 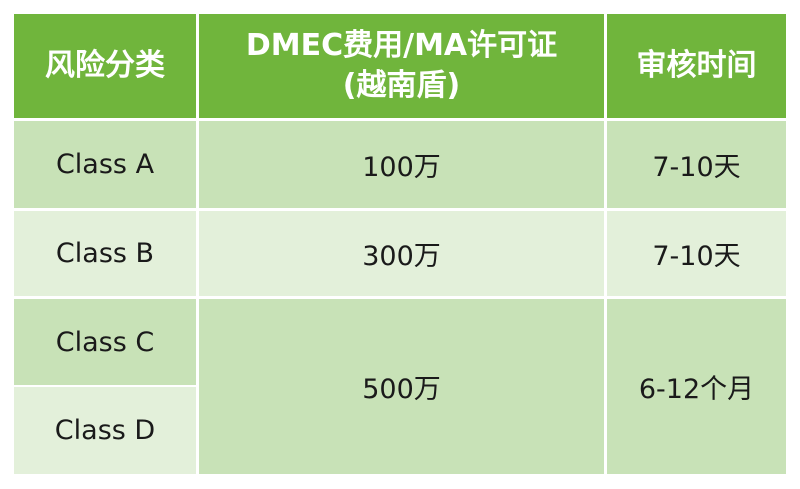 What do you see at coordinates (401, 85) in the screenshot?
I see `header-fee-line2: (越南盾)` at bounding box center [401, 85].